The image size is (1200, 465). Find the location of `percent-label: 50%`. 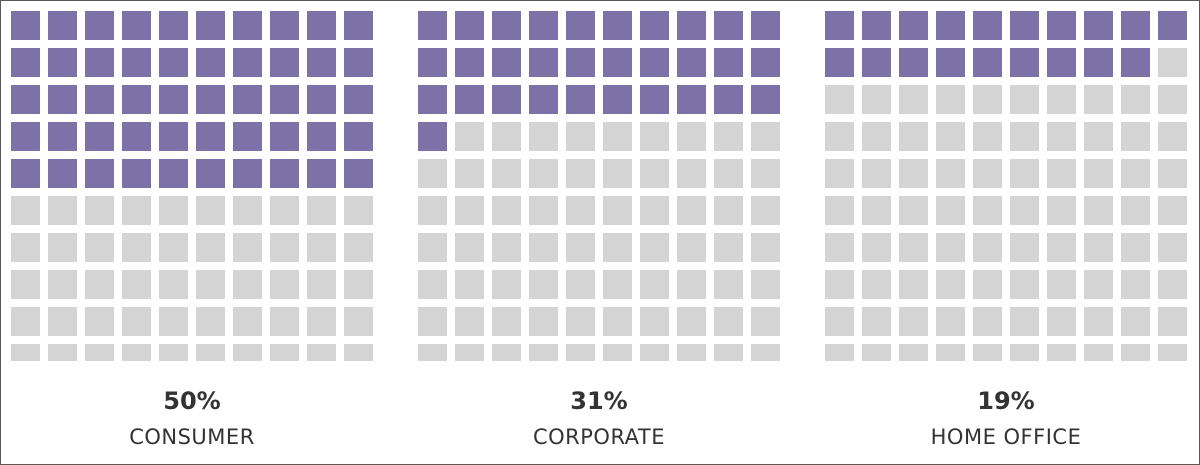

percent-label: 50% is located at coordinates (192, 401).